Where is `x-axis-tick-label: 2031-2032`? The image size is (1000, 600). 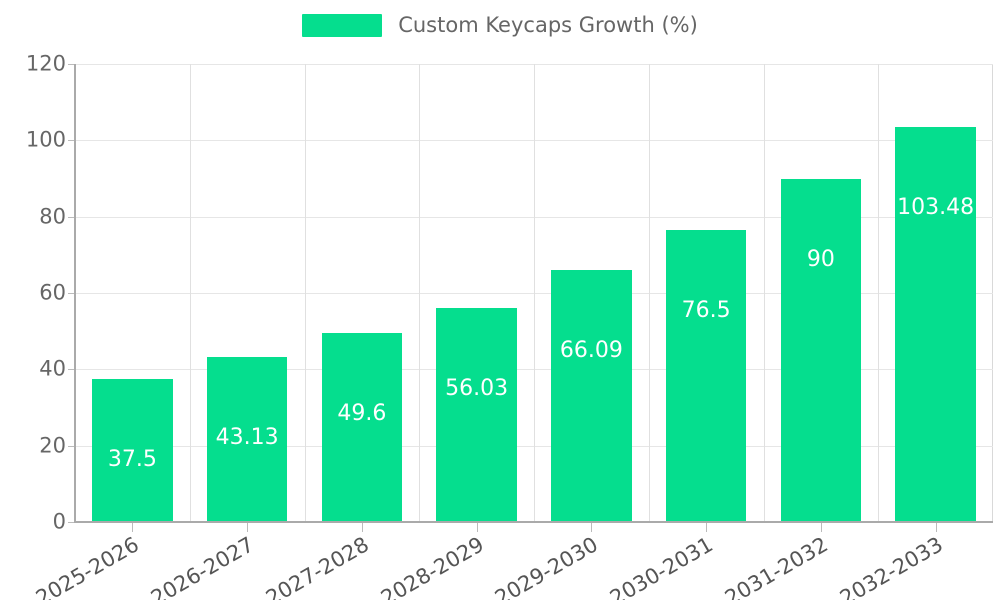
x-axis-tick-label: 2031-2032 is located at coordinates (771, 566).